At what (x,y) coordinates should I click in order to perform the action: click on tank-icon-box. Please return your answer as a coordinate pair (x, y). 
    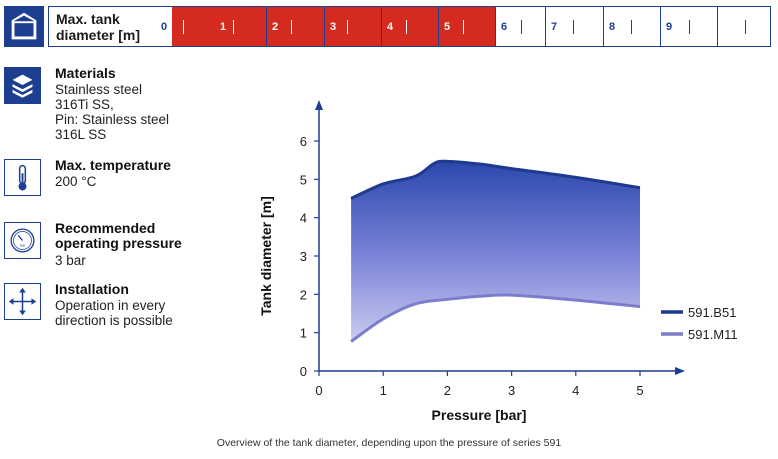
    Looking at the image, I should click on (24, 26).